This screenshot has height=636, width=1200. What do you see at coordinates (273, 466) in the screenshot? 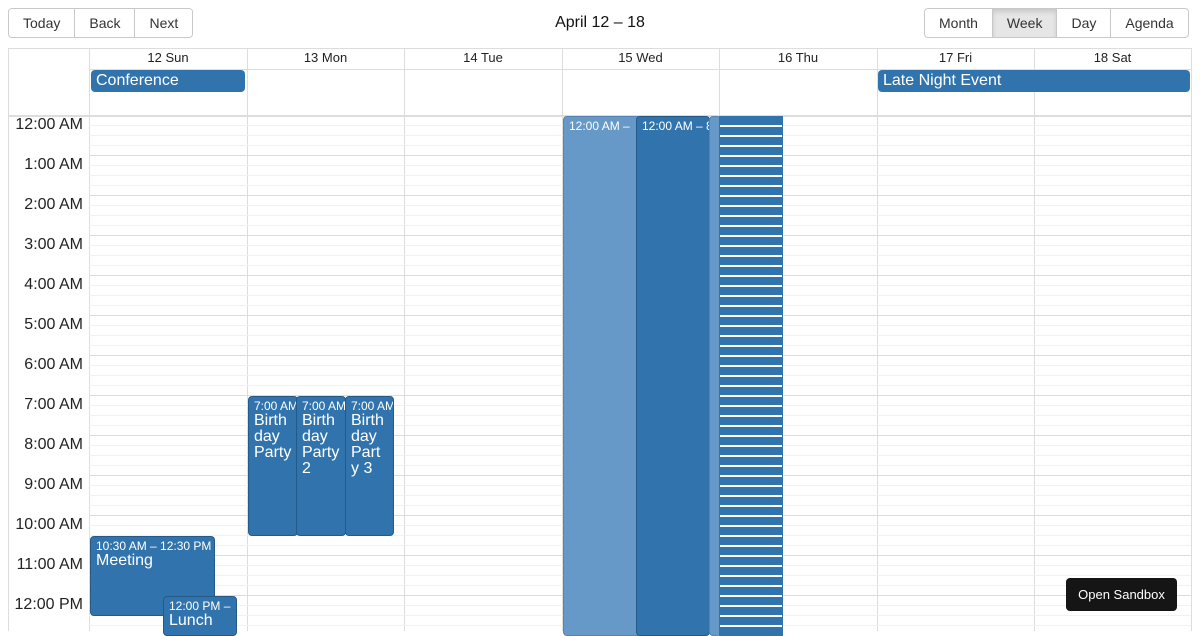
I see `event-birthday-party: 7:00 AM Birthday Party` at bounding box center [273, 466].